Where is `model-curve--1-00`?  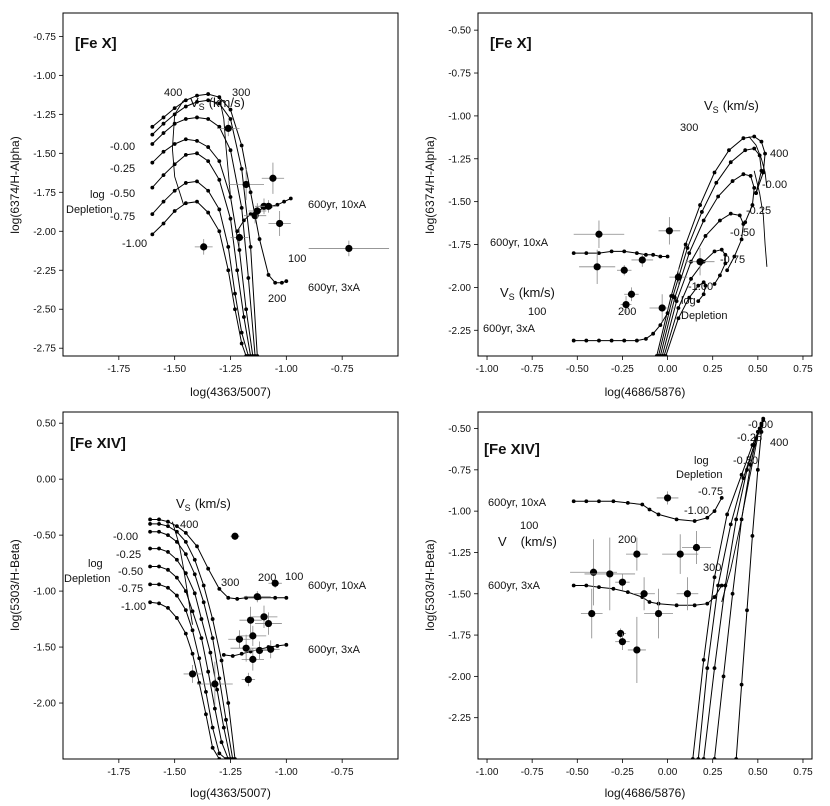
model-curve--1-00 is located at coordinates (201, 254).